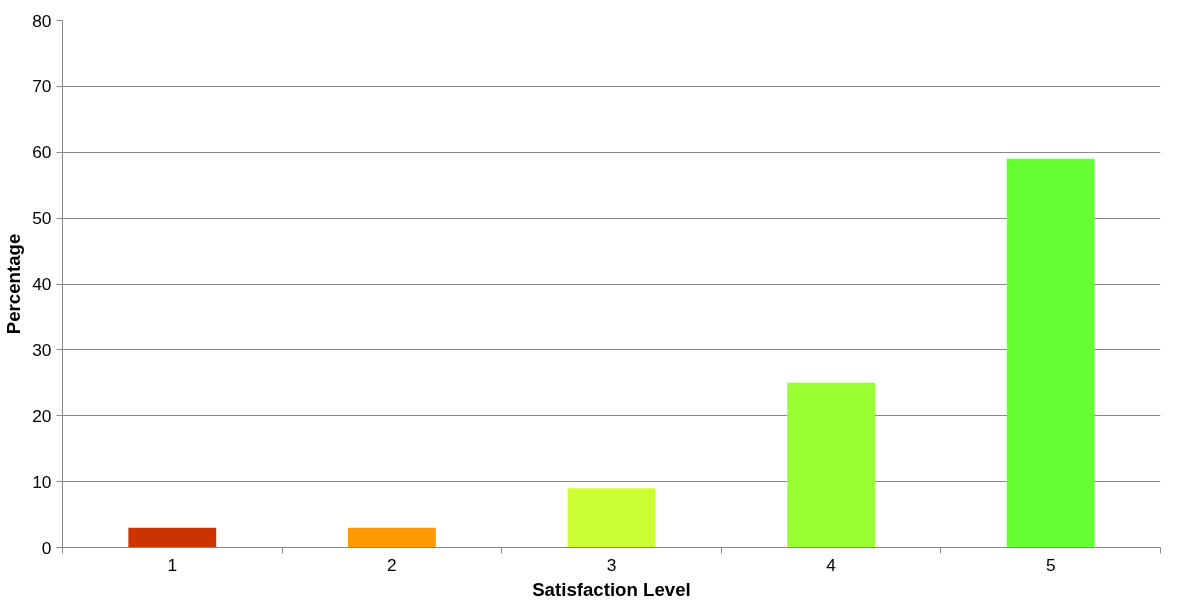  I want to click on y-tick-label: 50, so click(42, 218).